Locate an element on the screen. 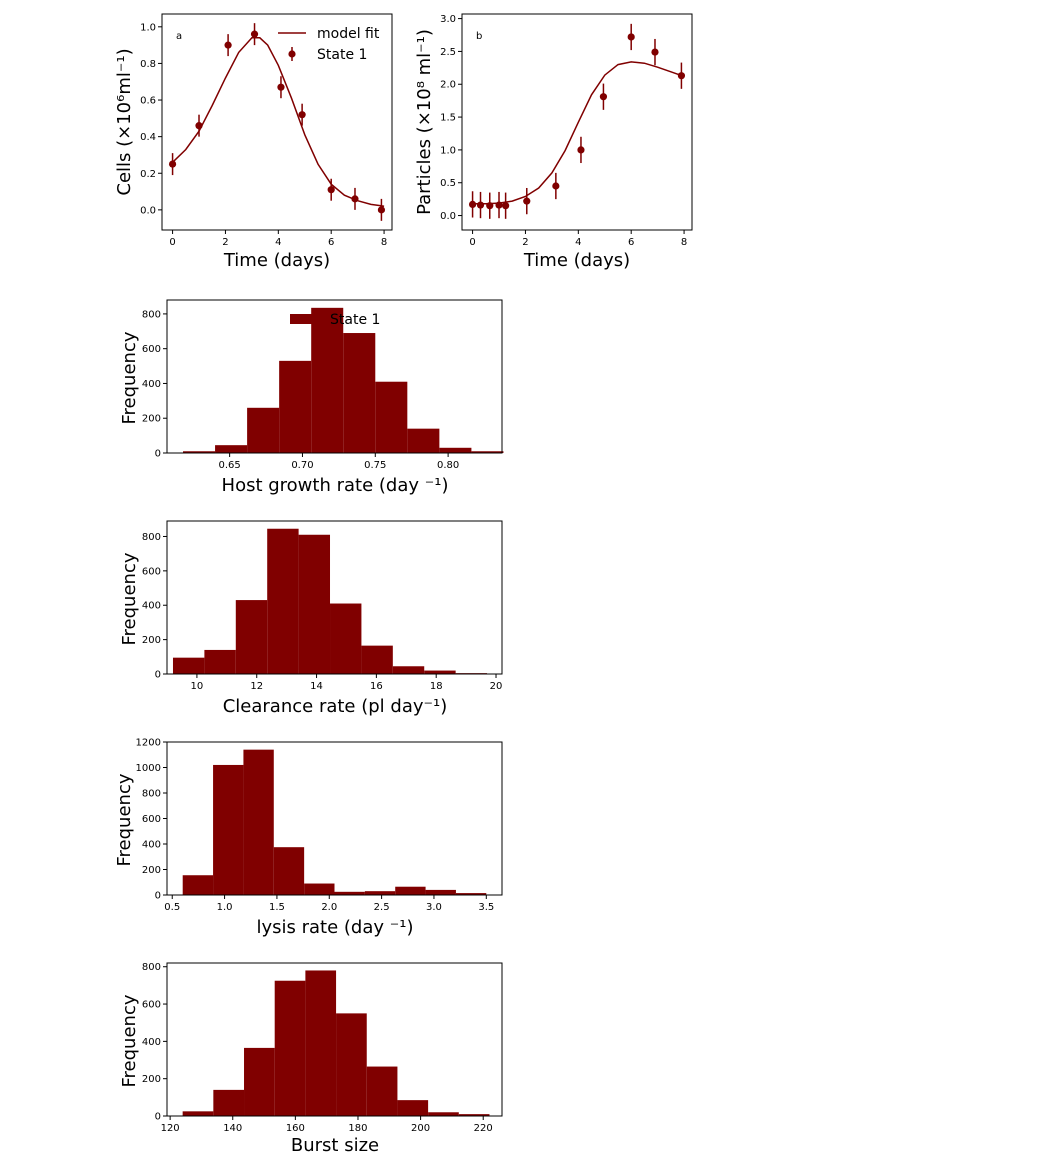 The image size is (1056, 1166). x-axis-label: Clearance rate (pl day⁻¹) is located at coordinates (335, 706).